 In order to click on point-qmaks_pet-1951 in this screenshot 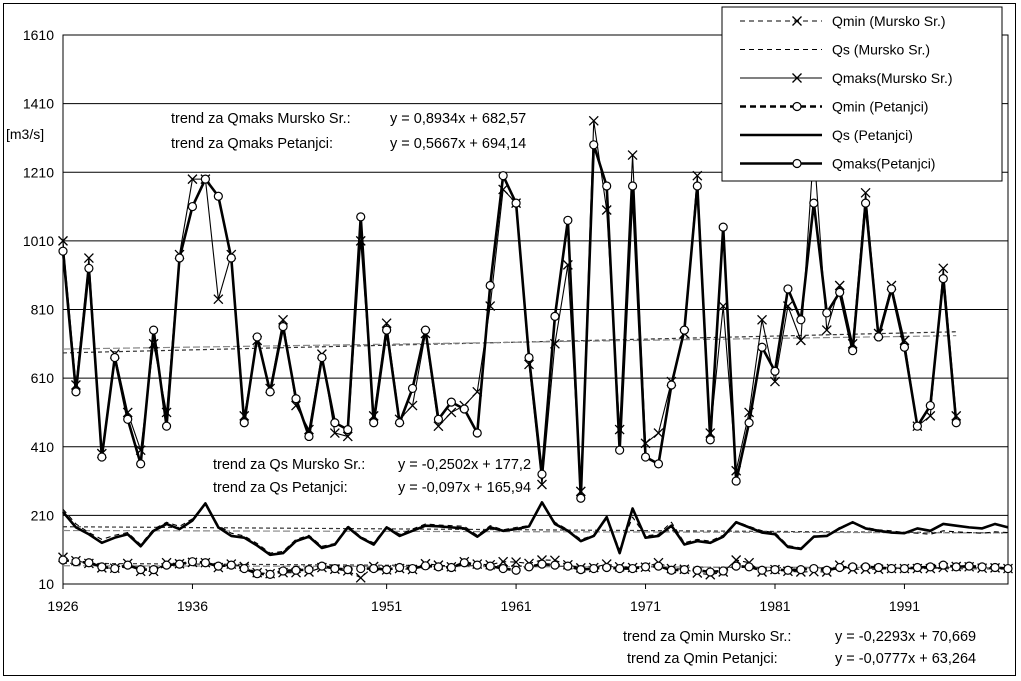, I will do `click(387, 330)`.